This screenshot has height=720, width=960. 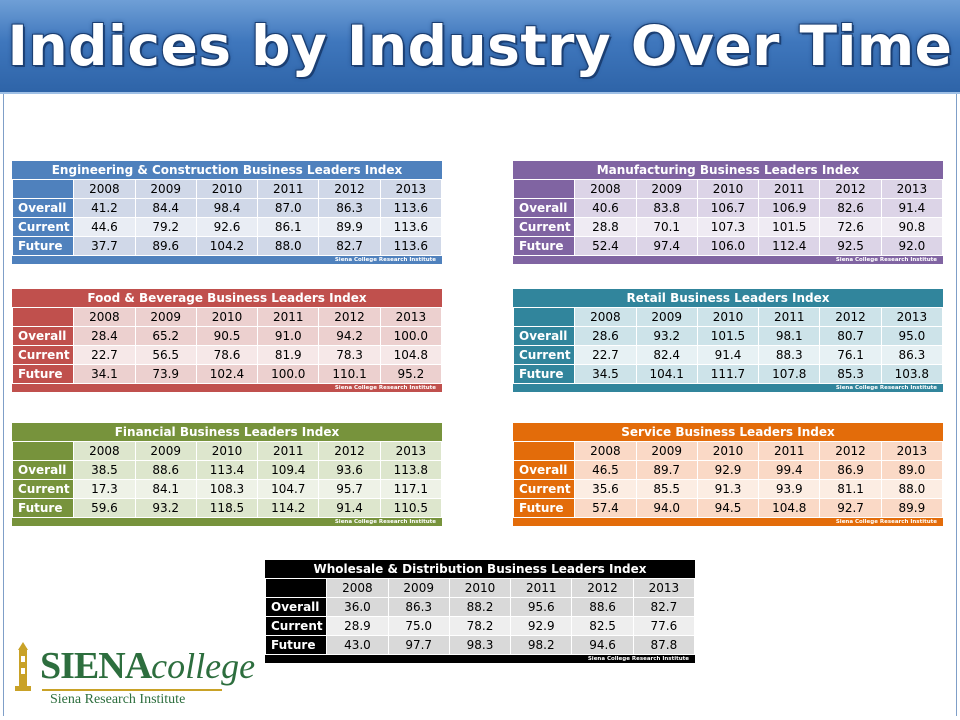 I want to click on logo-wordmark: SIENAcollege, so click(x=147, y=666).